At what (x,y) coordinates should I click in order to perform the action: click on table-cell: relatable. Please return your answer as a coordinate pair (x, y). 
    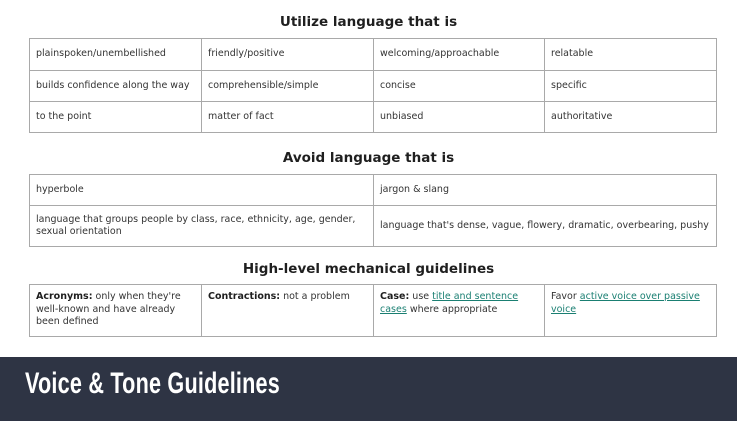
    Looking at the image, I should click on (630, 54).